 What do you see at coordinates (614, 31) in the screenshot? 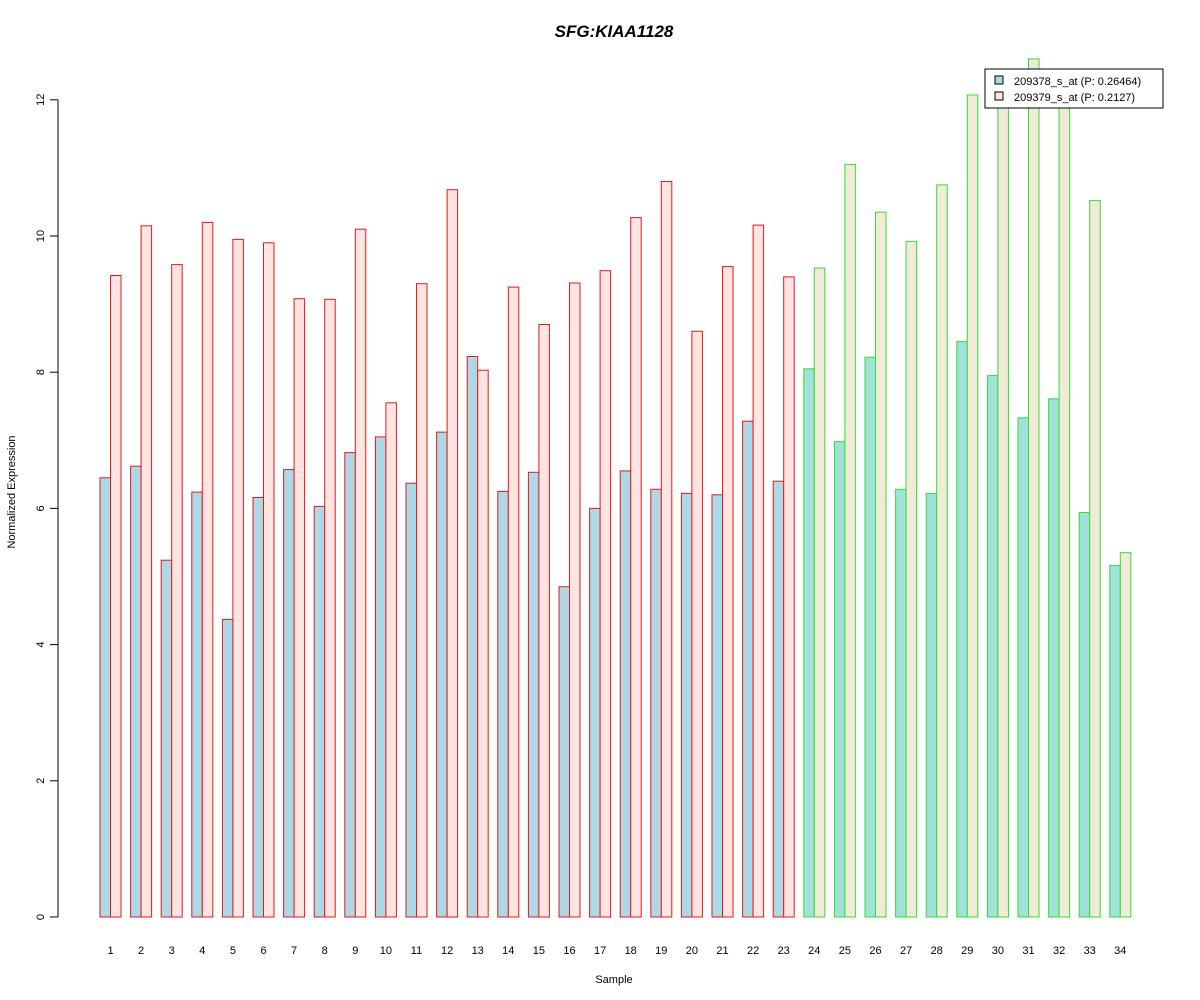
I see `chart-title: SFG:KIAA1128` at bounding box center [614, 31].